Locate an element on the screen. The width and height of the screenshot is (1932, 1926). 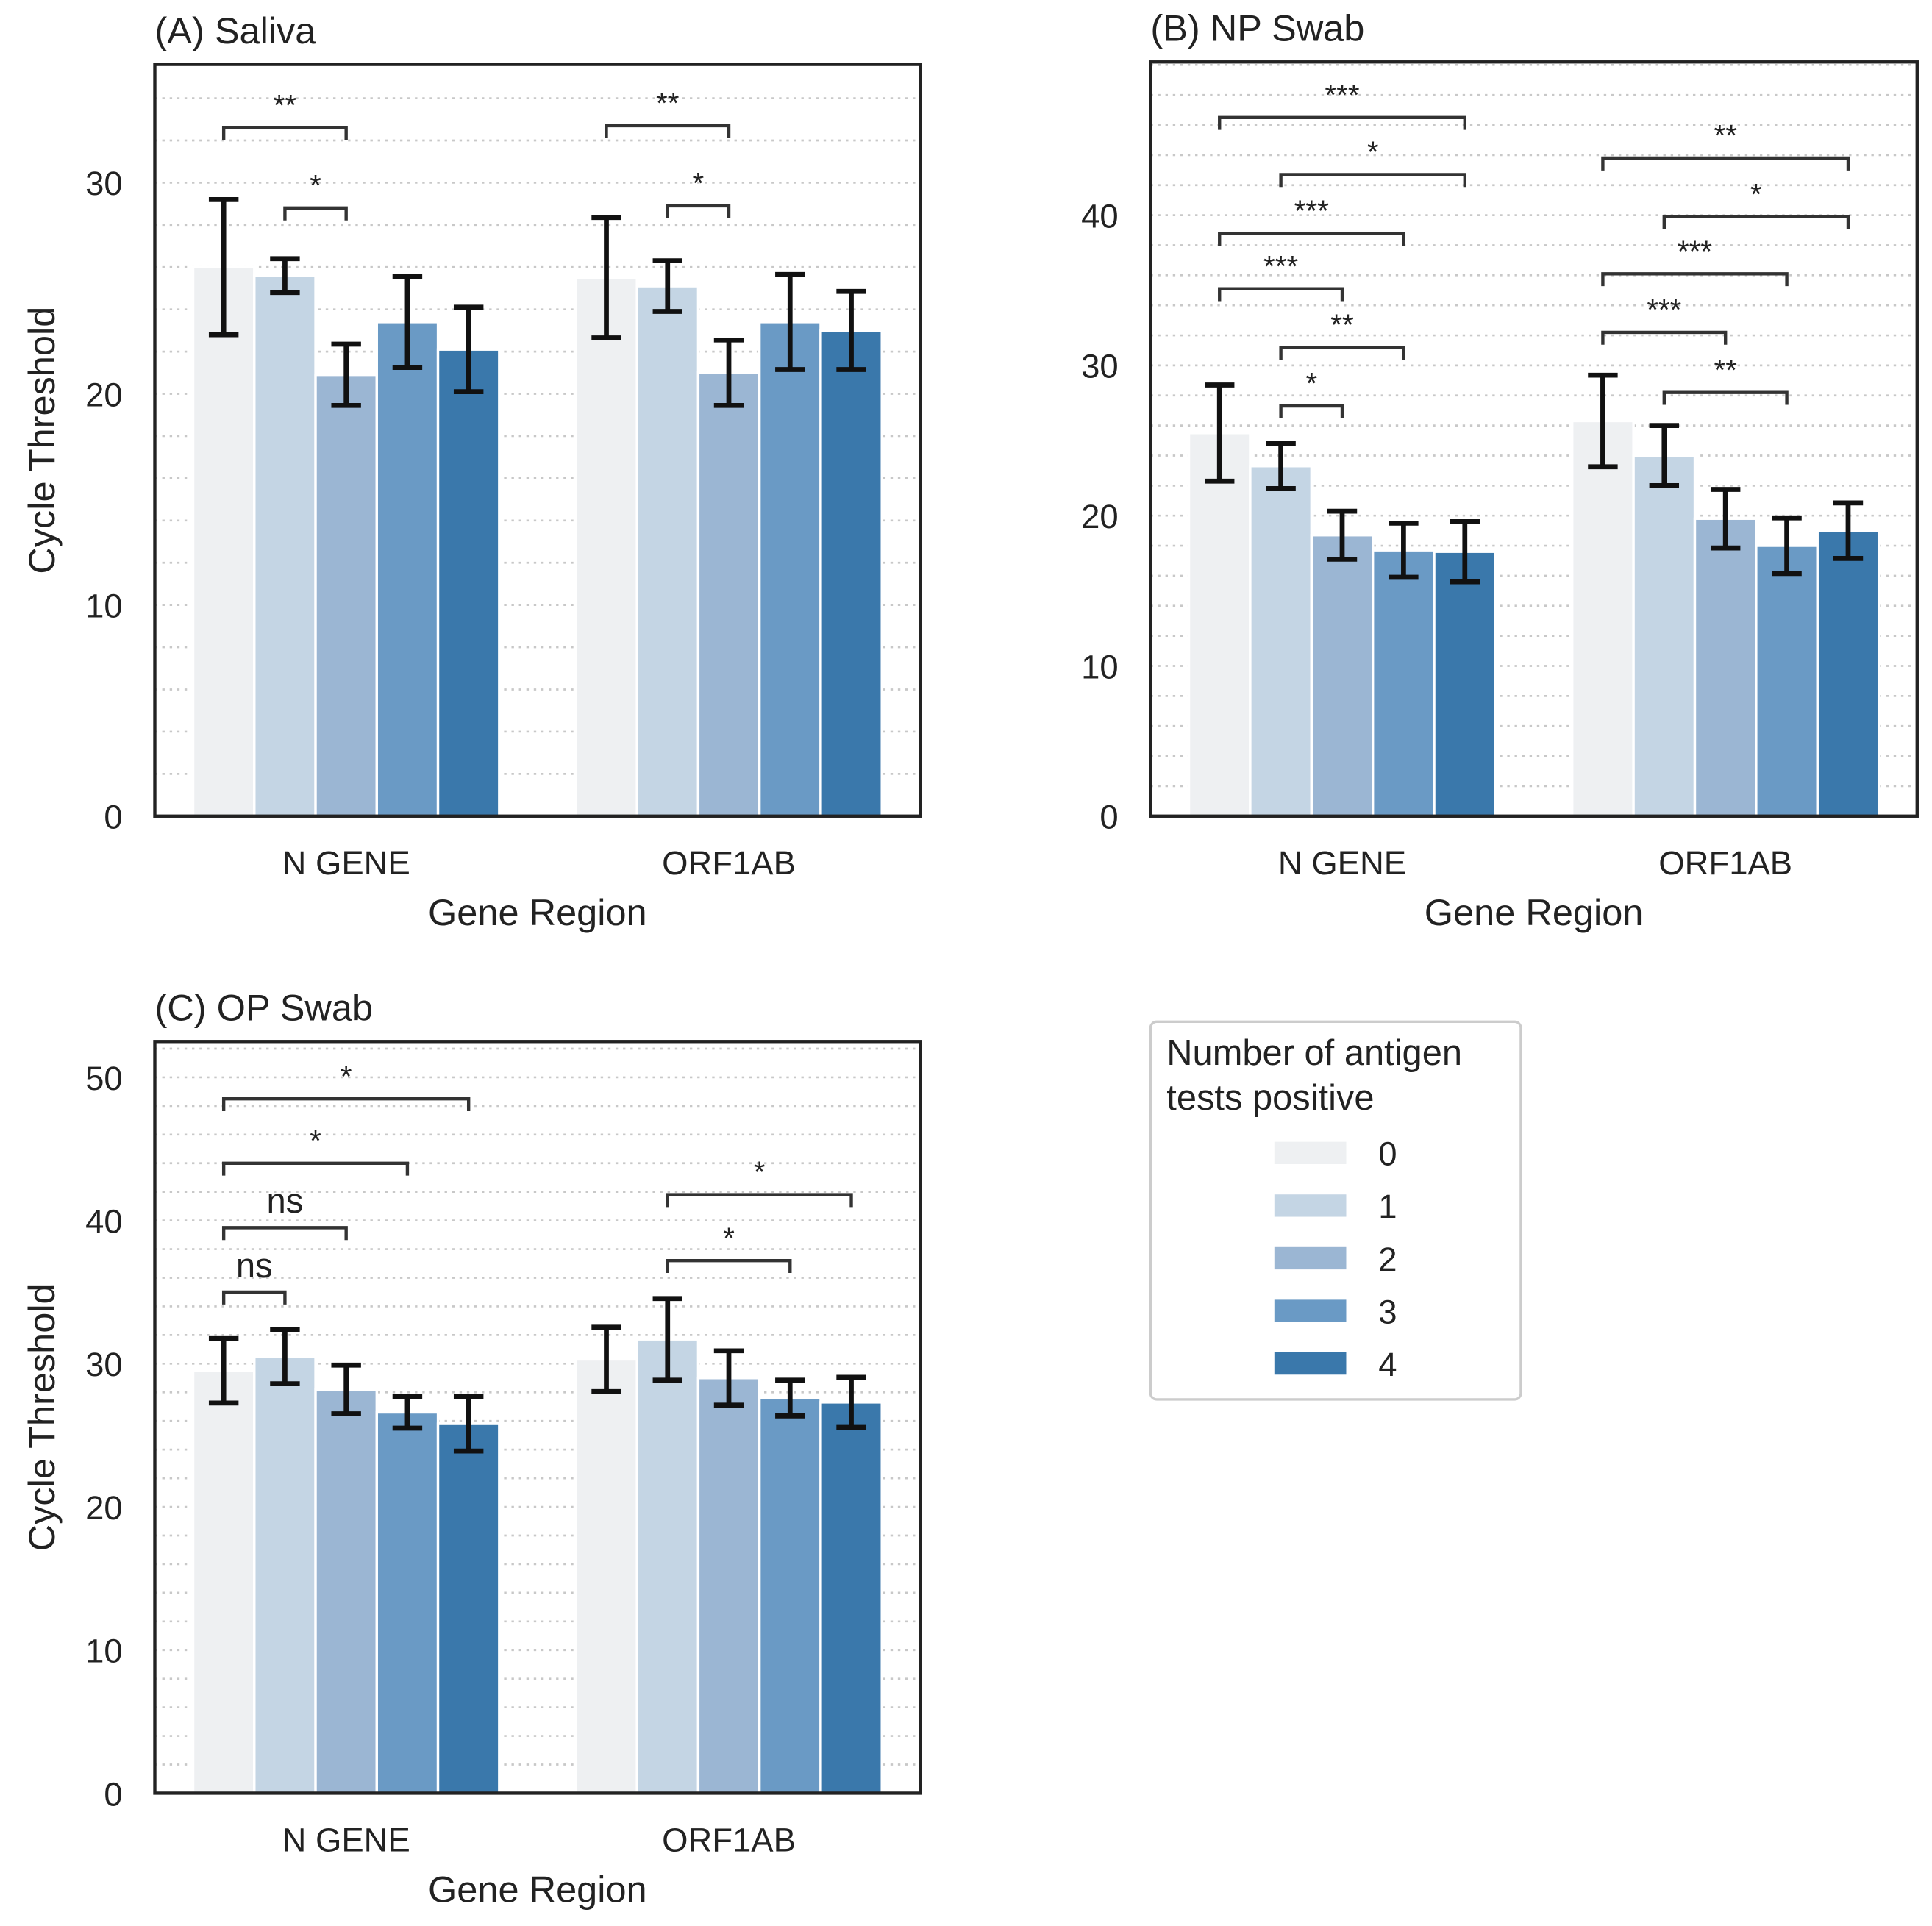
y-tick-label: 40 is located at coordinates (1100, 216).